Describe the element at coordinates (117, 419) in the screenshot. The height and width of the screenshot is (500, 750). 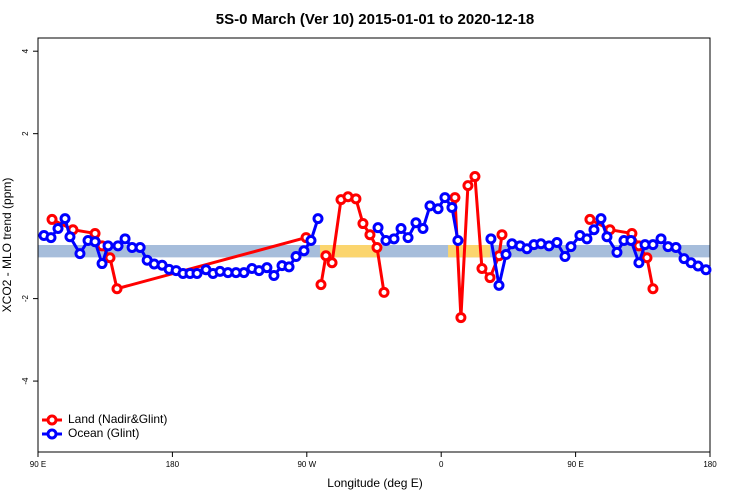
I see `legend-label: Land (Nadir&Glint)` at that location.